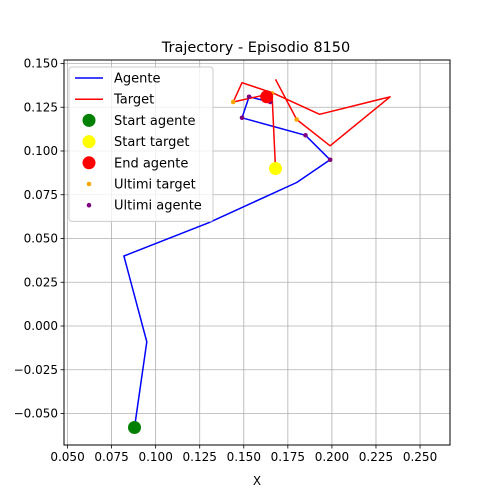  Describe the element at coordinates (89, 184) in the screenshot. I see `legend-swatch-ultimi-target` at that location.